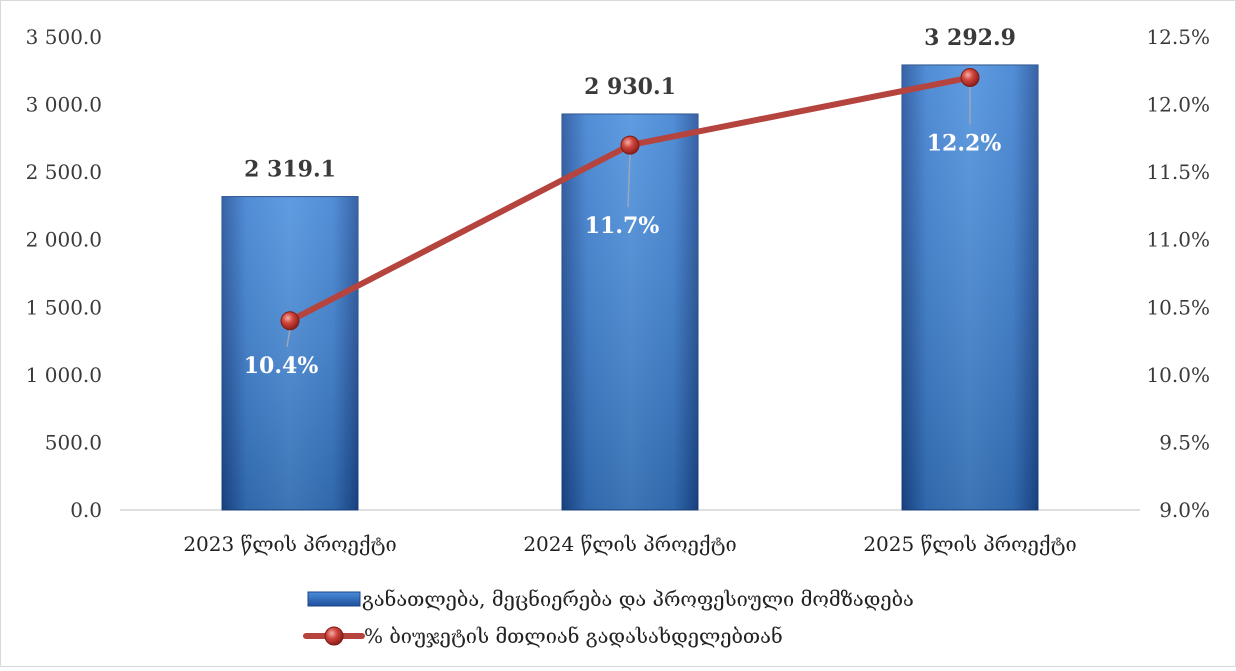 The height and width of the screenshot is (671, 1236). I want to click on y-right-tick-label: 10.5%, so click(1178, 307).